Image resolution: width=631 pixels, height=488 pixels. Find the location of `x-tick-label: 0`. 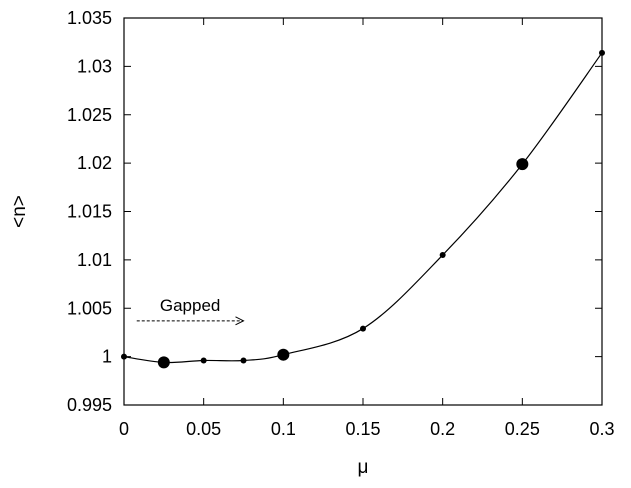

x-tick-label: 0 is located at coordinates (124, 429).